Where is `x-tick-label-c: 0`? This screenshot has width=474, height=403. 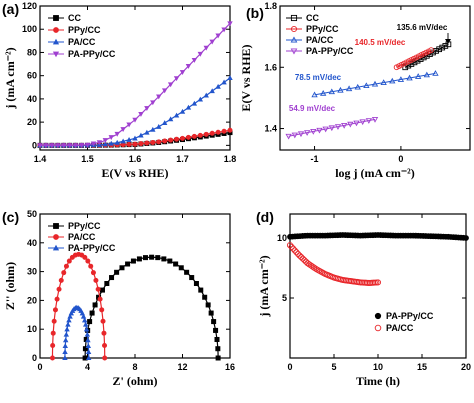 x-tick-label-c: 0 is located at coordinates (39, 367).